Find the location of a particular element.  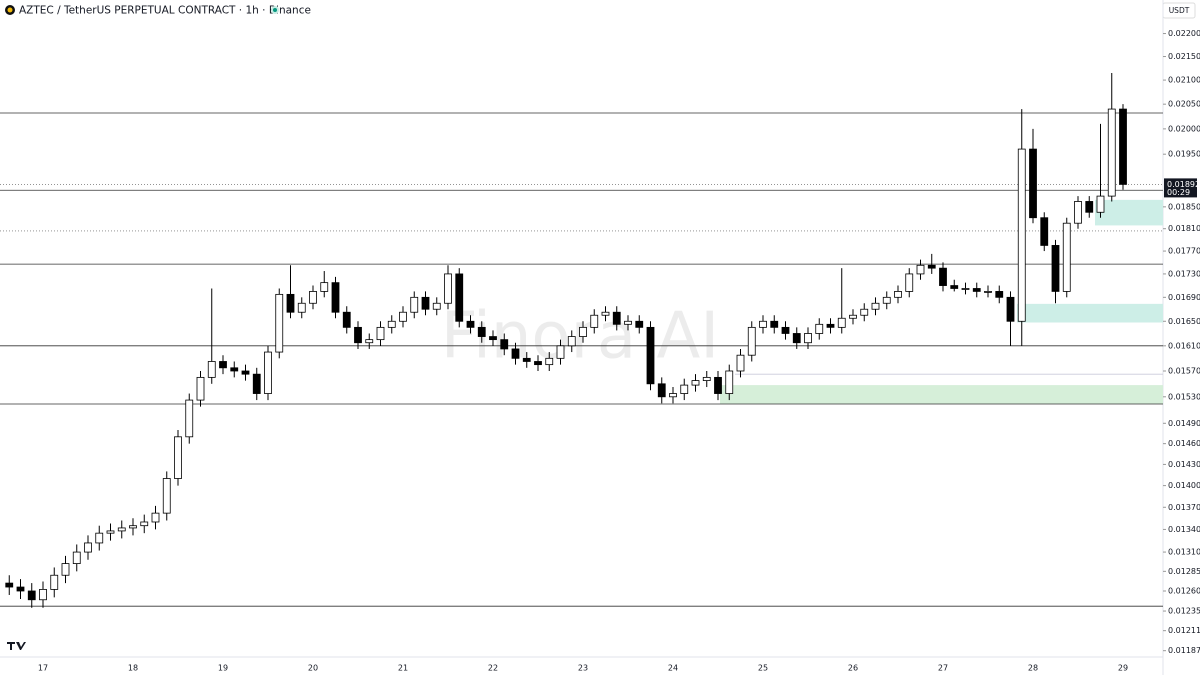

y-tick-label: 0.01950 is located at coordinates (1184, 154).